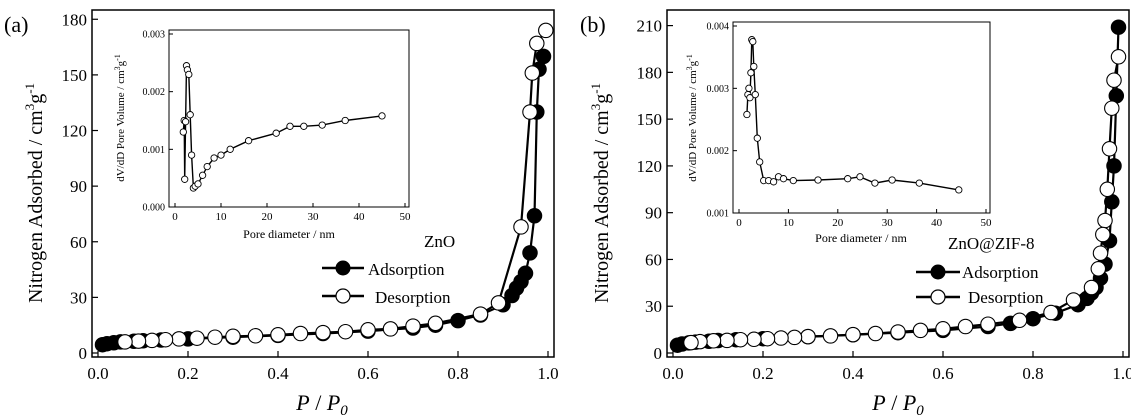 Image resolution: width=1131 pixels, height=417 pixels. Describe the element at coordinates (289, 234) in the screenshot. I see `inset-x-label-a: Pore diameter / nm` at that location.